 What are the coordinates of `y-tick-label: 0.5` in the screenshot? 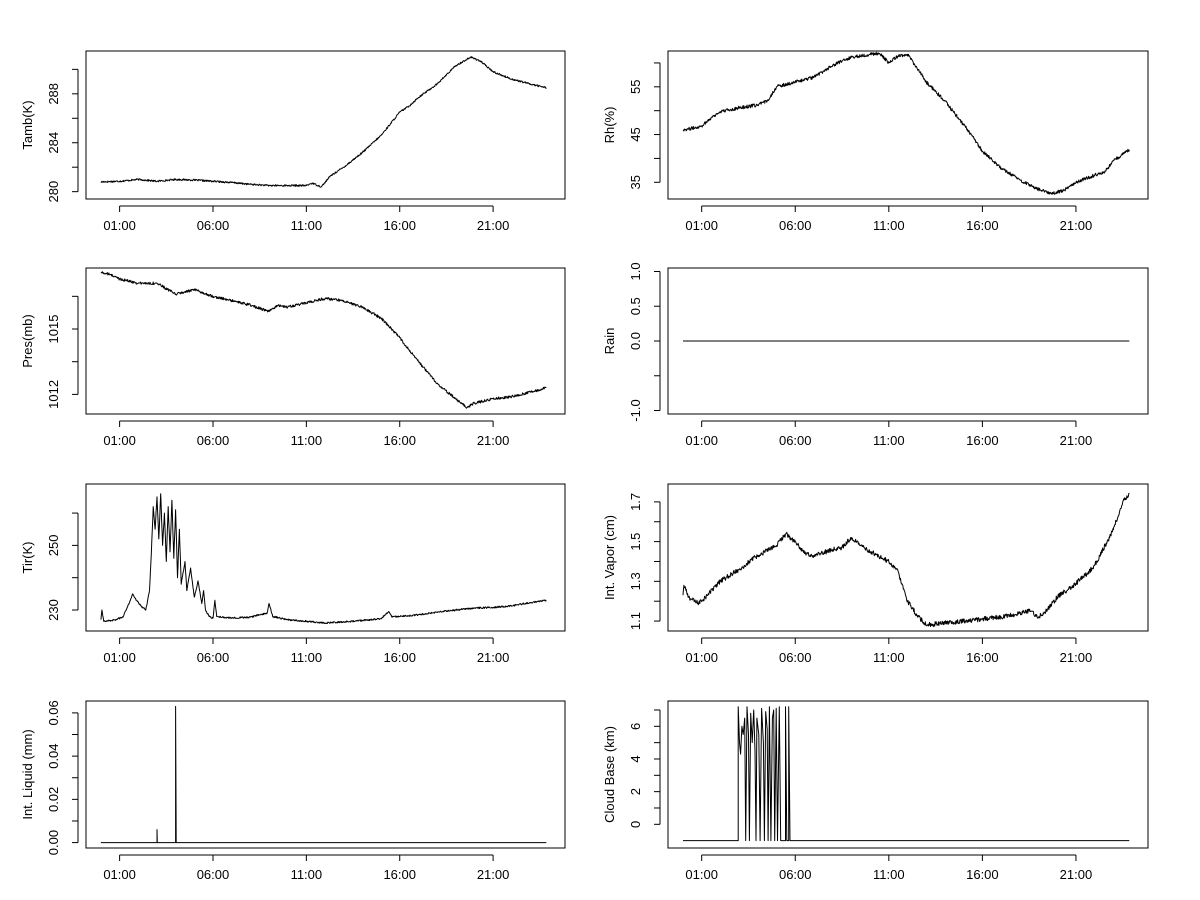 It's located at (635, 306).